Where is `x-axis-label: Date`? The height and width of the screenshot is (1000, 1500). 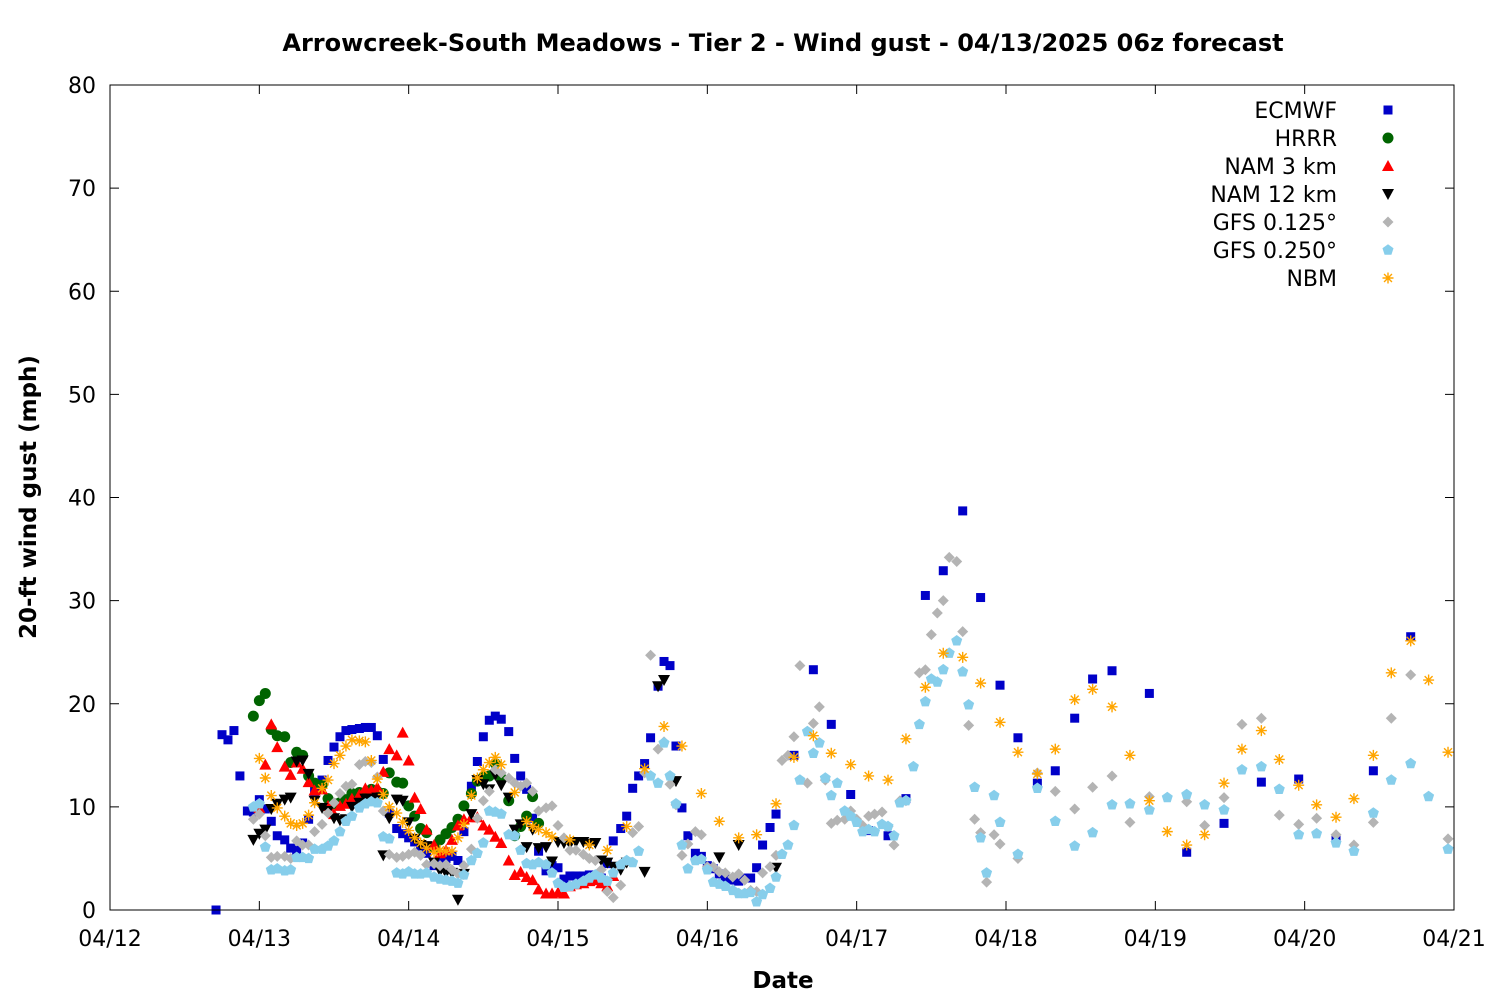
x-axis-label: Date is located at coordinates (782, 981).